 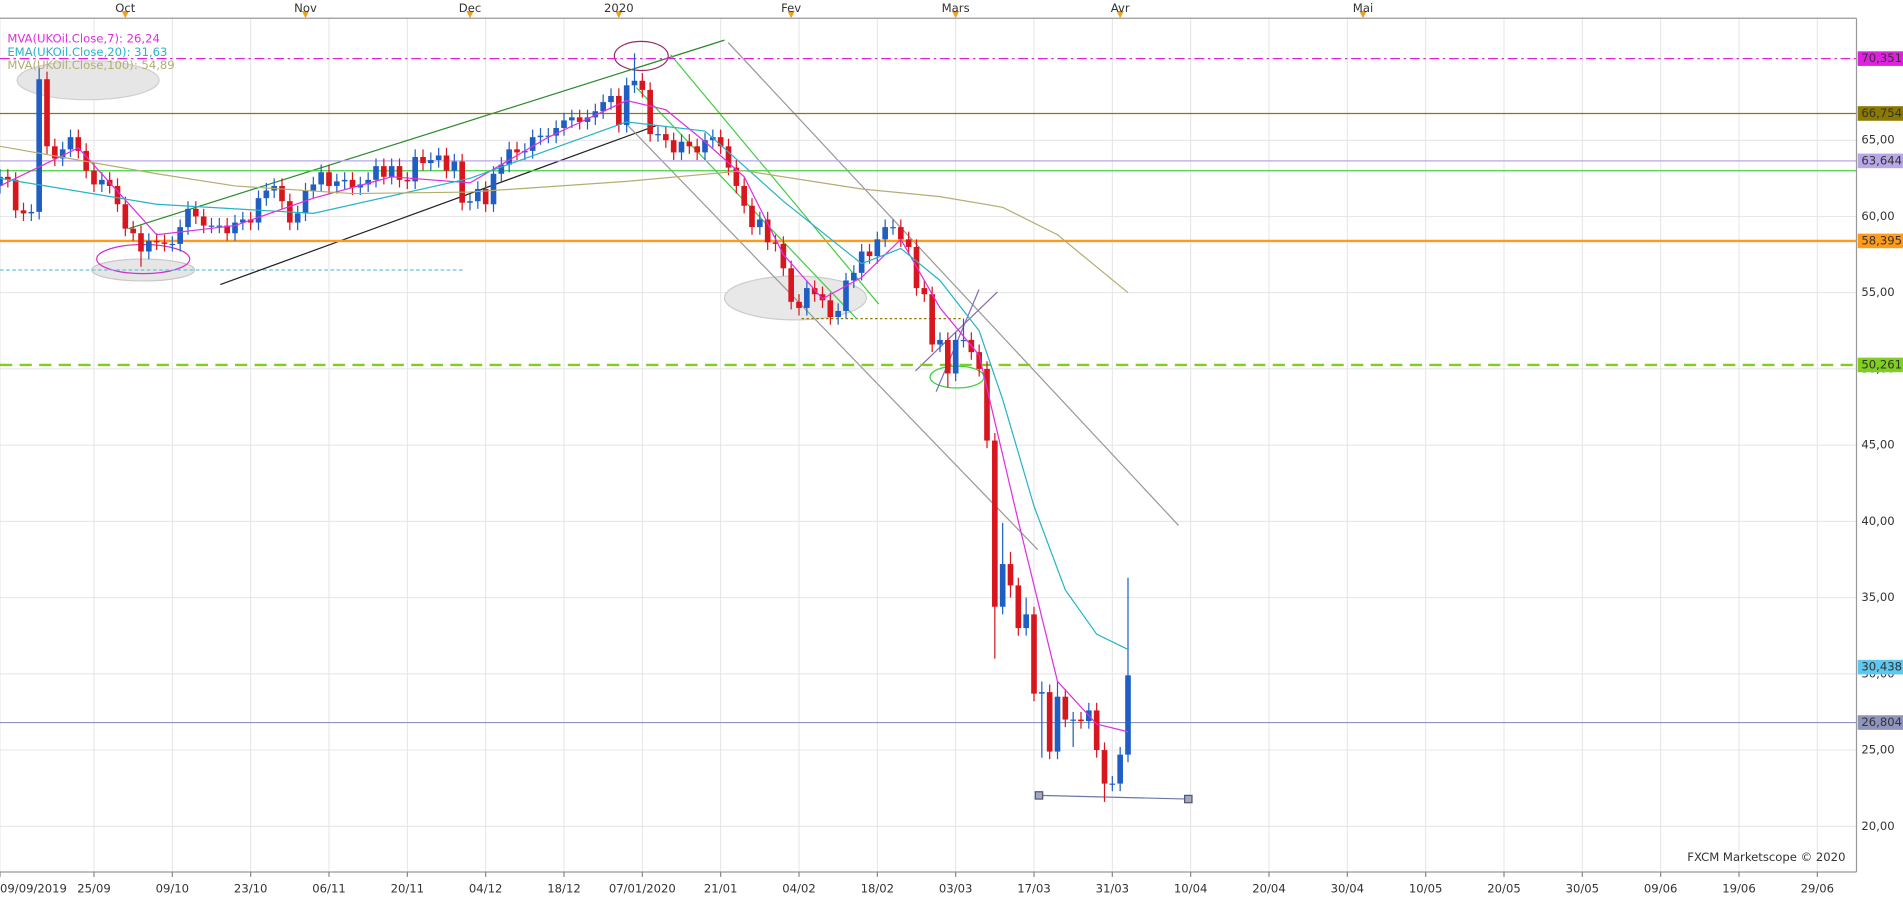 What do you see at coordinates (798, 889) in the screenshot?
I see `x-tick-label: 04/02` at bounding box center [798, 889].